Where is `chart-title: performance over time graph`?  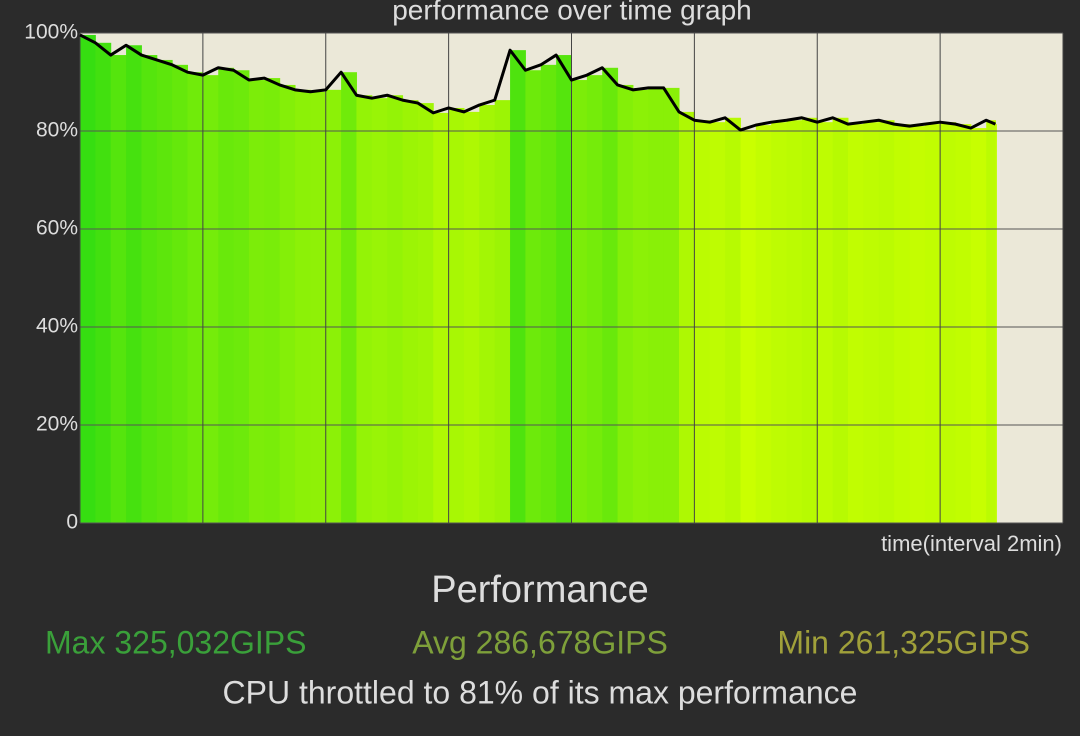
chart-title: performance over time graph is located at coordinates (572, 12).